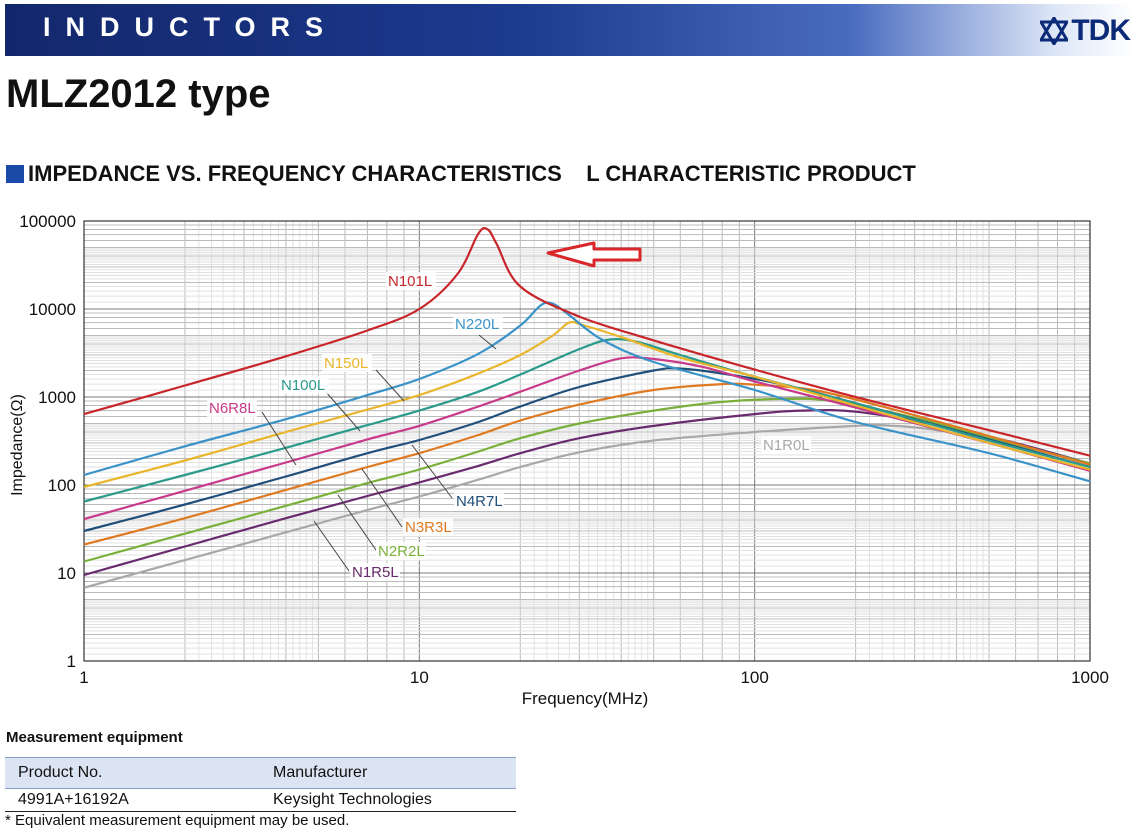  I want to click on x-tick-label: 10, so click(419, 677).